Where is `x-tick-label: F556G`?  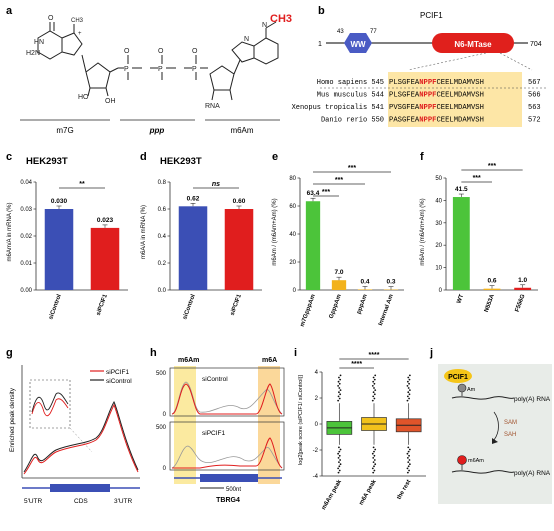 x-tick-label: F556G is located at coordinates (521, 303).